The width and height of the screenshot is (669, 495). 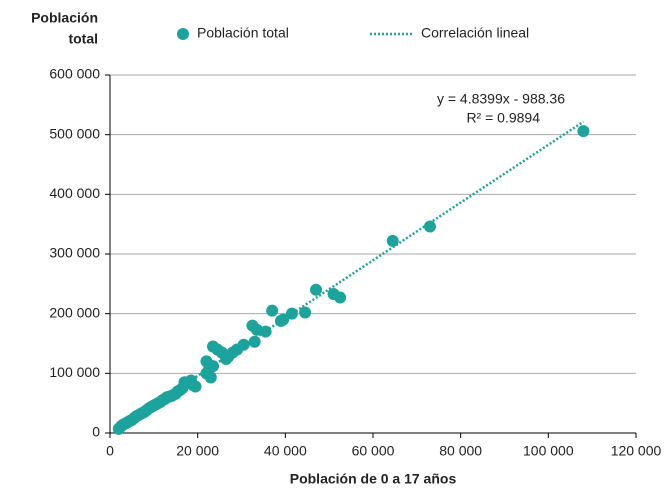 What do you see at coordinates (197, 451) in the screenshot?
I see `x-tick-label: 20 000` at bounding box center [197, 451].